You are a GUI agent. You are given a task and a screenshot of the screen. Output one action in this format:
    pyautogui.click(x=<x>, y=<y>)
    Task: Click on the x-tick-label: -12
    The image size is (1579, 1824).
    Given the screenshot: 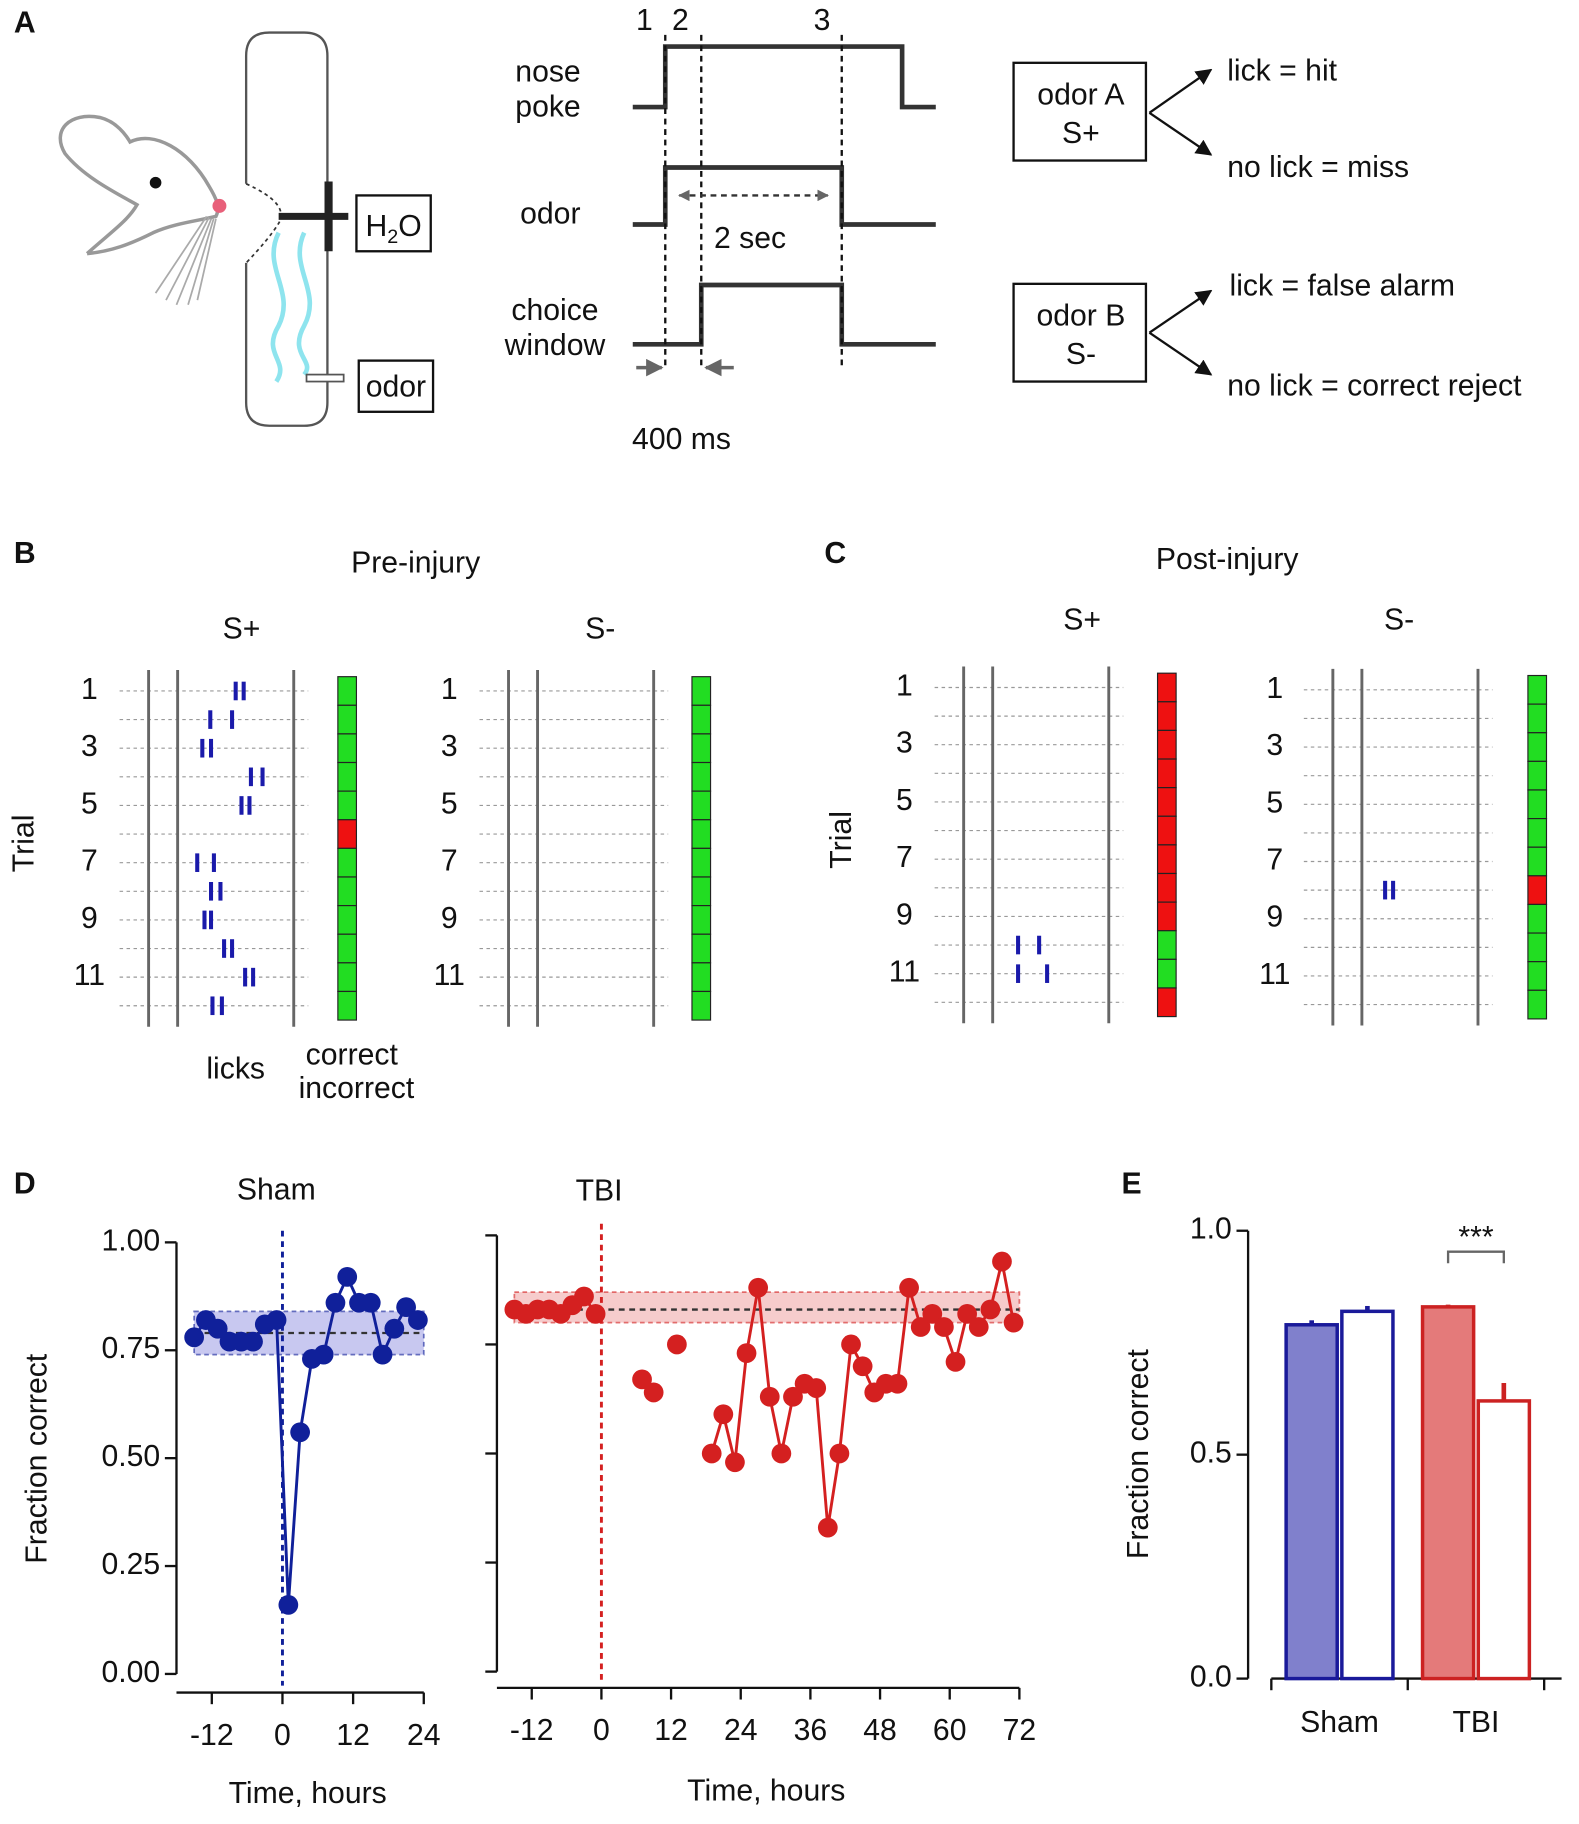 What is the action you would take?
    pyautogui.click(x=532, y=1730)
    